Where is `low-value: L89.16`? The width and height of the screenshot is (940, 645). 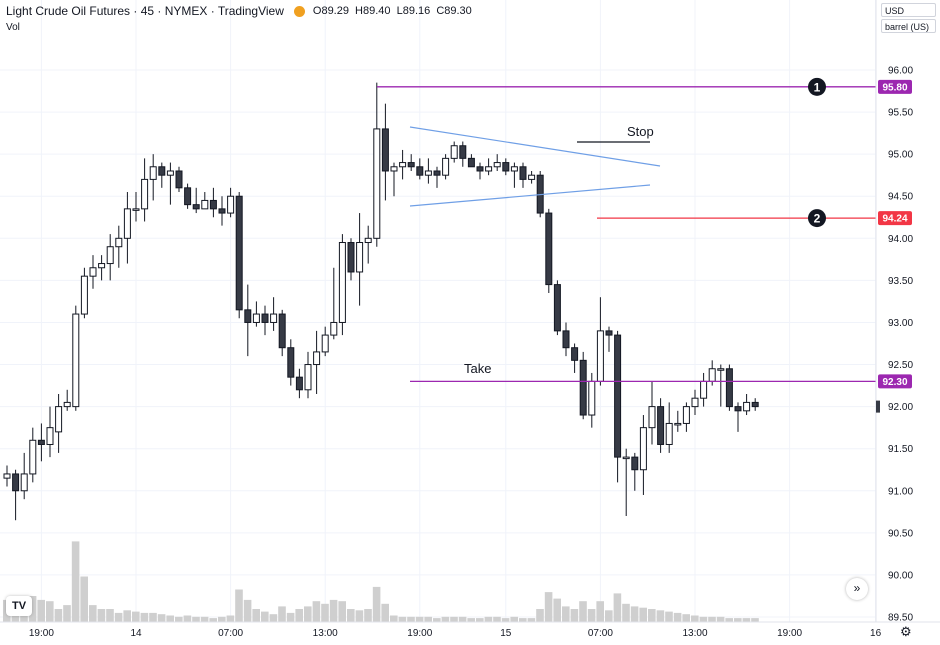 low-value: L89.16 is located at coordinates (413, 11).